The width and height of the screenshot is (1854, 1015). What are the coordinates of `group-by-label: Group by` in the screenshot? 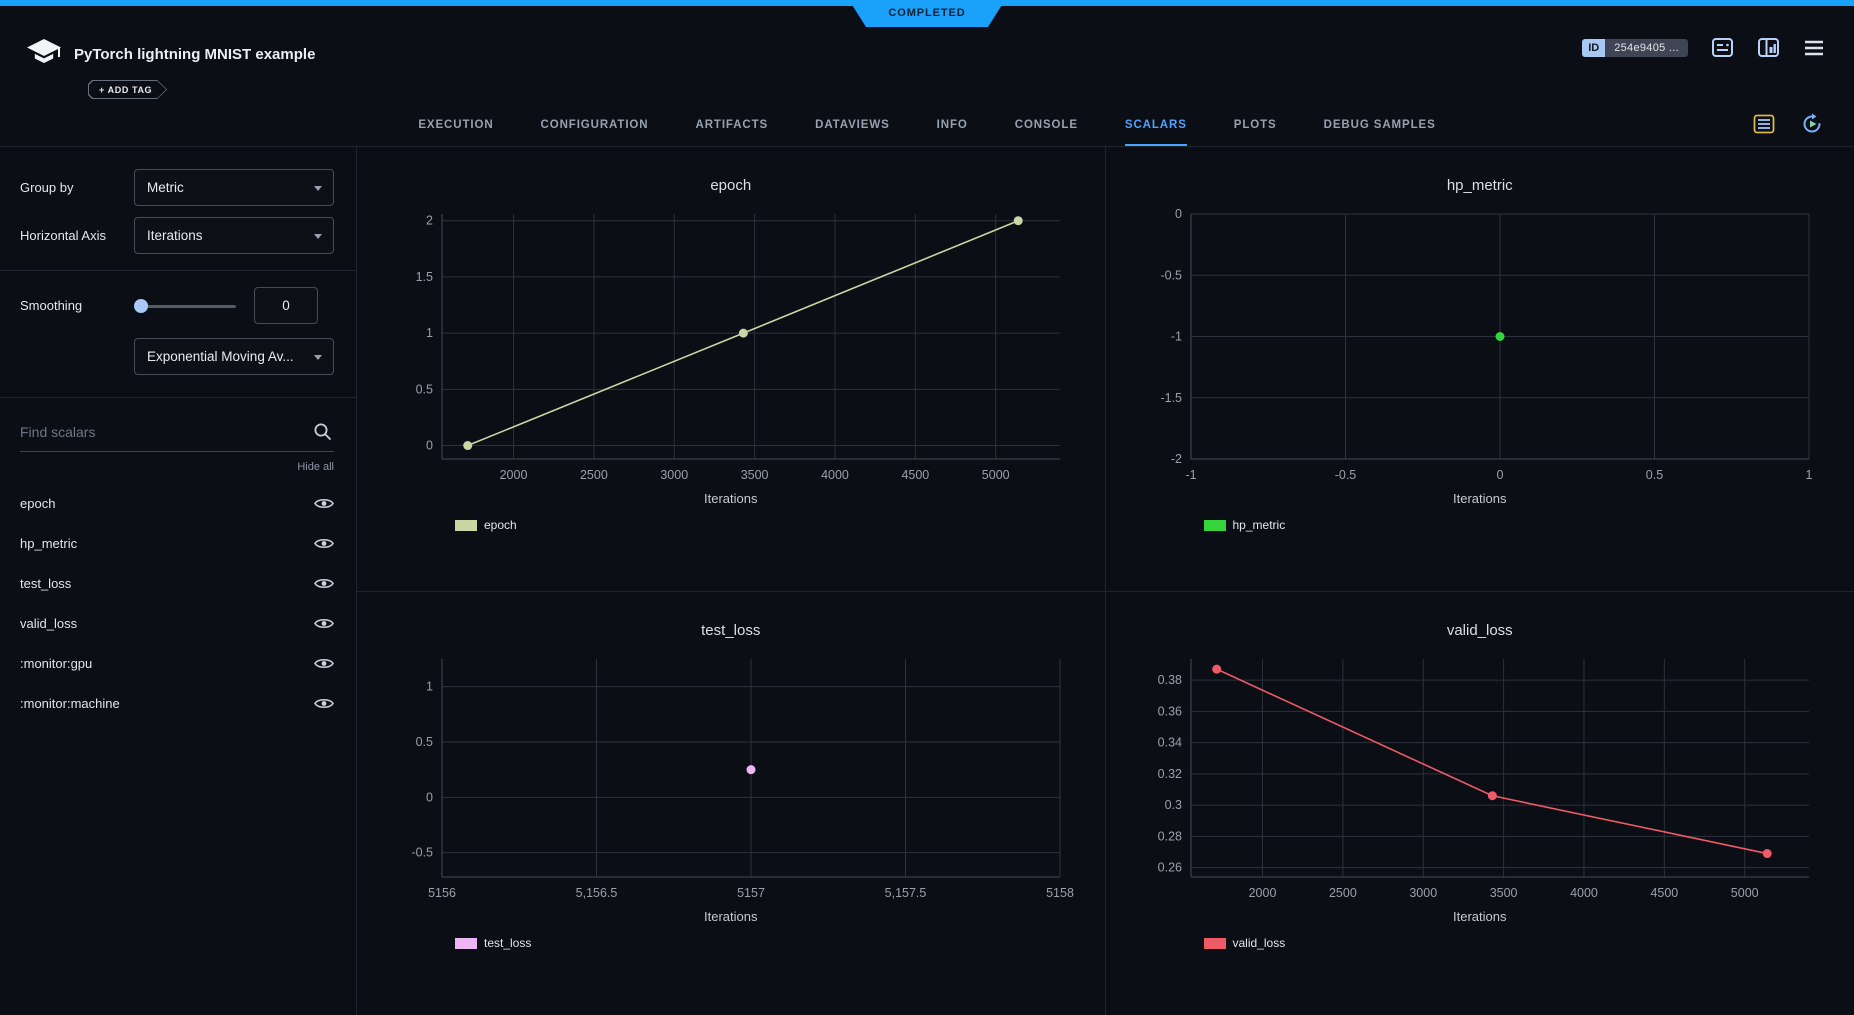 It's located at (47, 187).